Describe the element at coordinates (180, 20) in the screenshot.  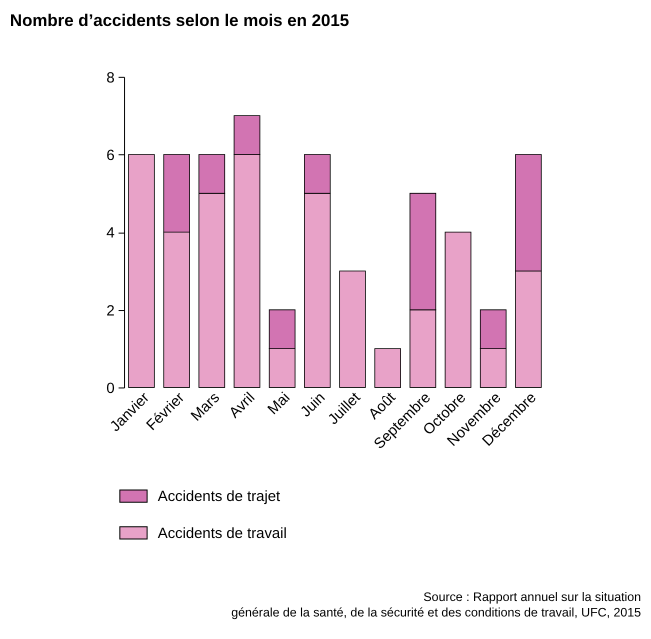
I see `chart-title: Nombre d’accidents selon le mois en 2015` at that location.